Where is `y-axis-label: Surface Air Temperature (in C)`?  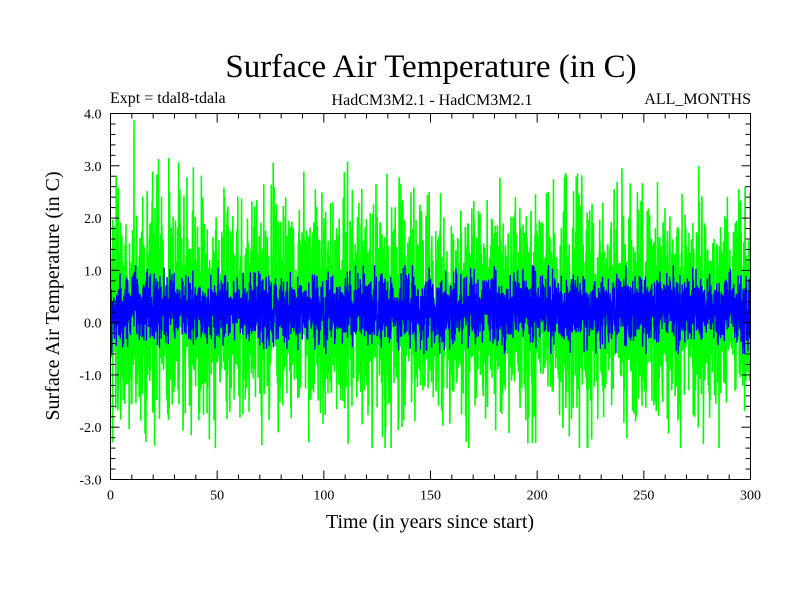 y-axis-label: Surface Air Temperature (in C) is located at coordinates (53, 295).